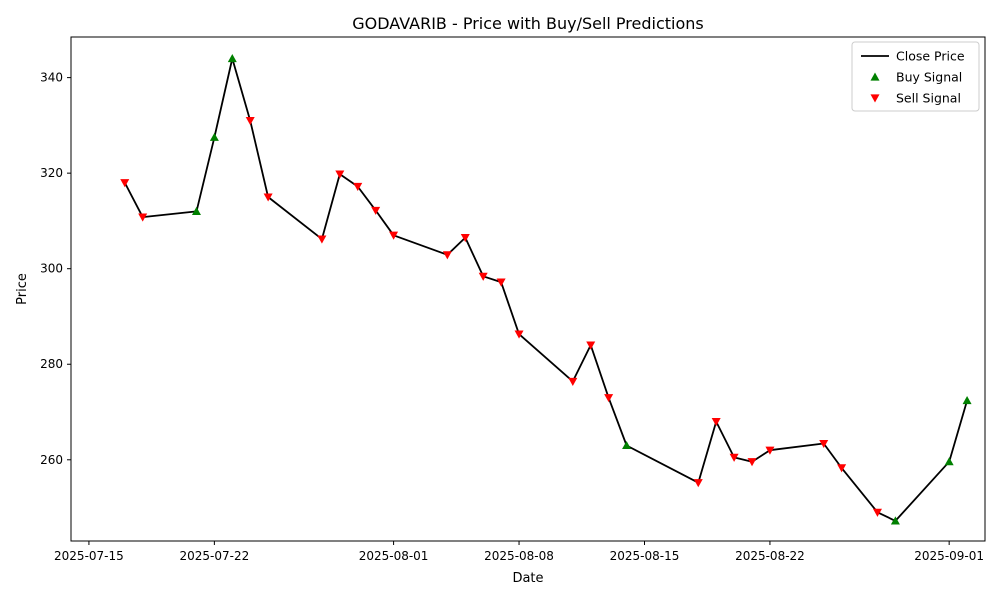 This screenshot has height=604, width=1000. I want to click on y-tick-label: 260, so click(51, 460).